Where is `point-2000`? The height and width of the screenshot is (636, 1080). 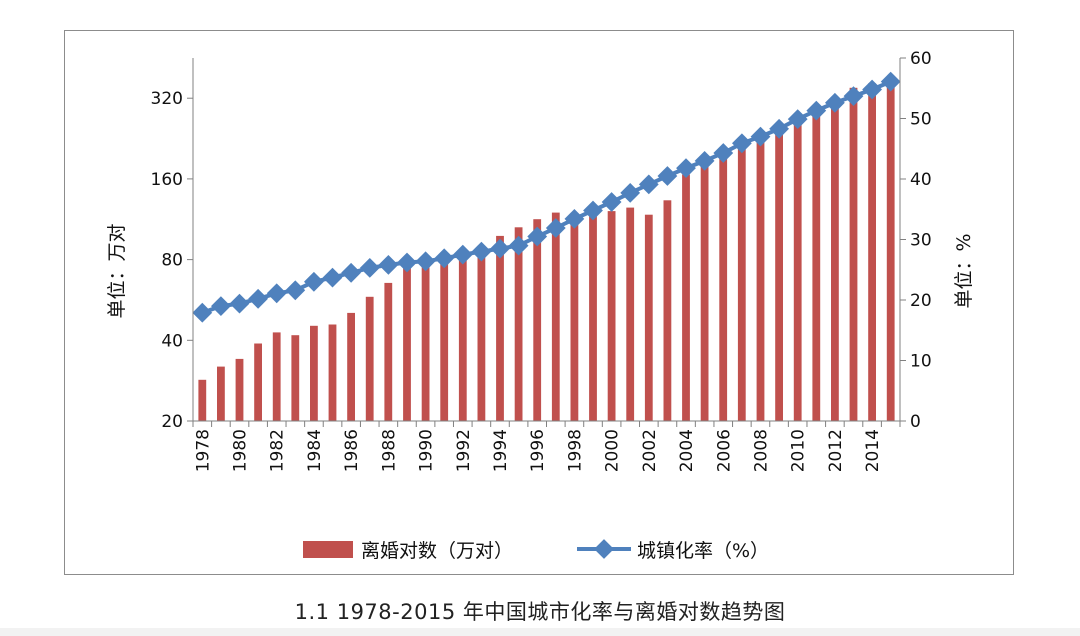
point-2000 is located at coordinates (611, 202).